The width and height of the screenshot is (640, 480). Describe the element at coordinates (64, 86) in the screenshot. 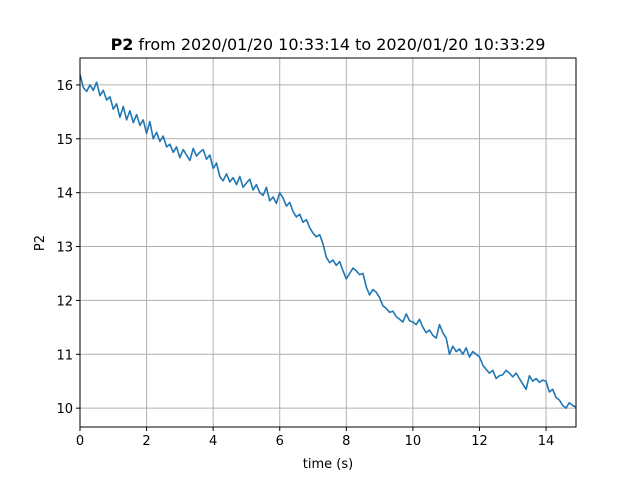

I see `y-tick-label: 16` at that location.